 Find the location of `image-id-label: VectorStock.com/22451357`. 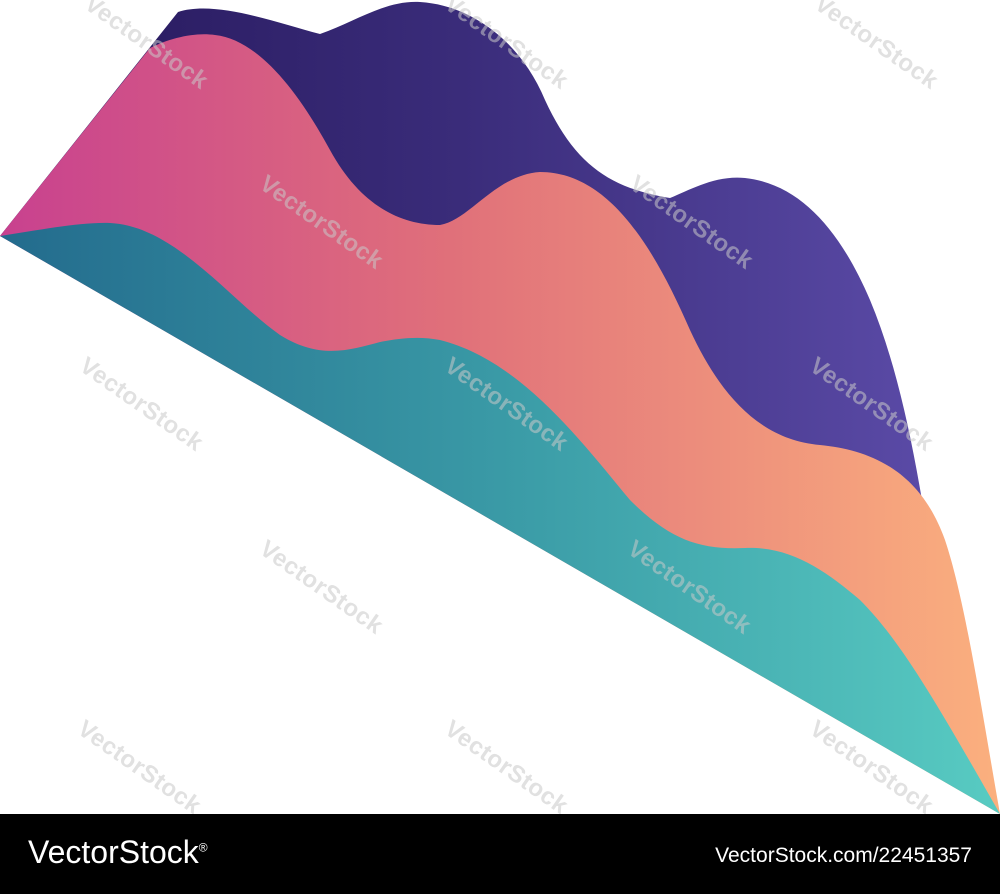

image-id-label: VectorStock.com/22451357 is located at coordinates (843, 855).